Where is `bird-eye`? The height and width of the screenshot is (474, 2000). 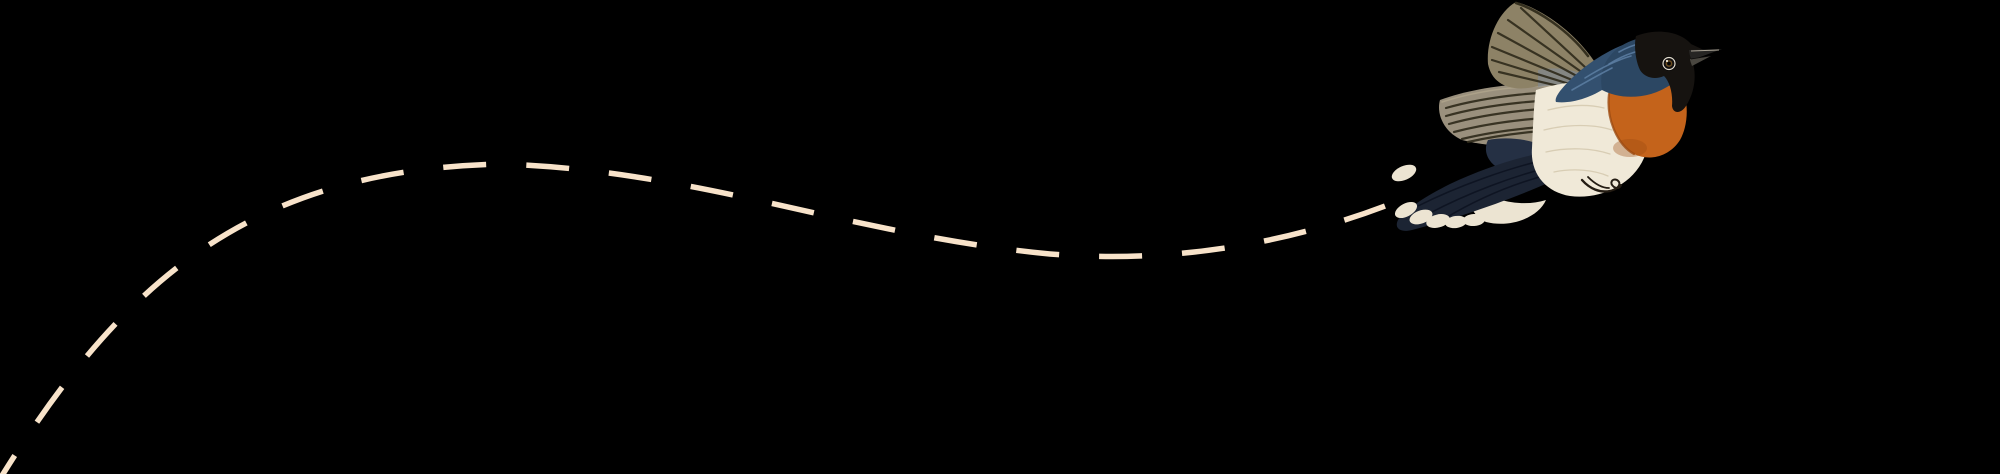 bird-eye is located at coordinates (1669, 63).